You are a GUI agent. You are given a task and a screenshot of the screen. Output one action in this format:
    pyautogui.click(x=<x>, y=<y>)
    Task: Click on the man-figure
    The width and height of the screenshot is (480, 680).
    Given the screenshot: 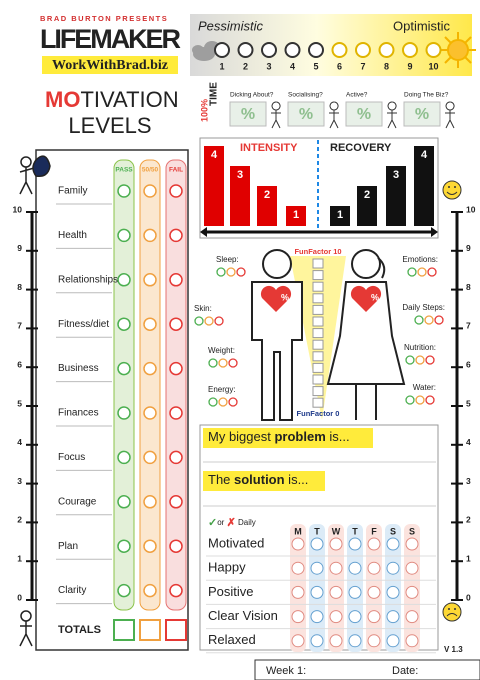 What is the action you would take?
    pyautogui.click(x=277, y=335)
    